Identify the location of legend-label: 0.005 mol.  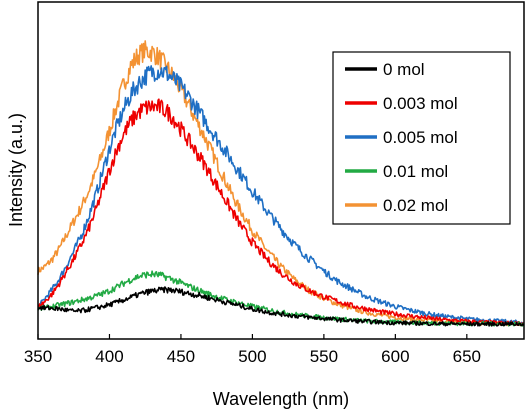
(420, 137).